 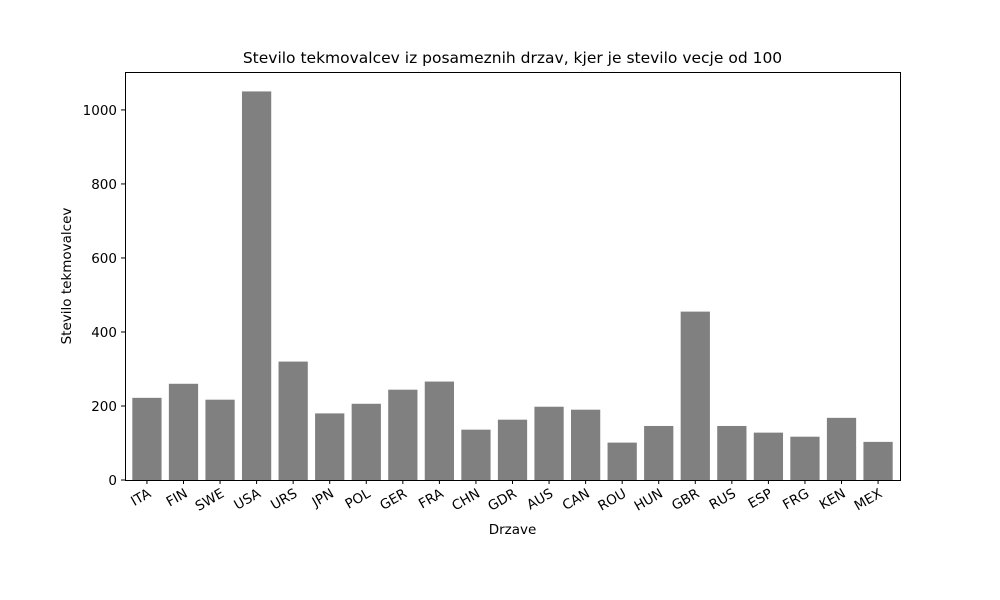 I want to click on x-tick-label-ken: KEN, so click(x=833, y=500).